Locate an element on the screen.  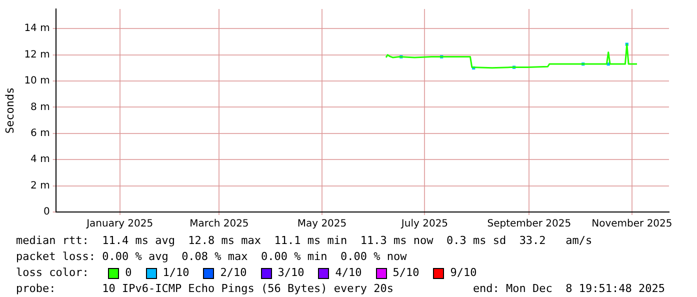
x-tick-label: November 2025 is located at coordinates (632, 224).